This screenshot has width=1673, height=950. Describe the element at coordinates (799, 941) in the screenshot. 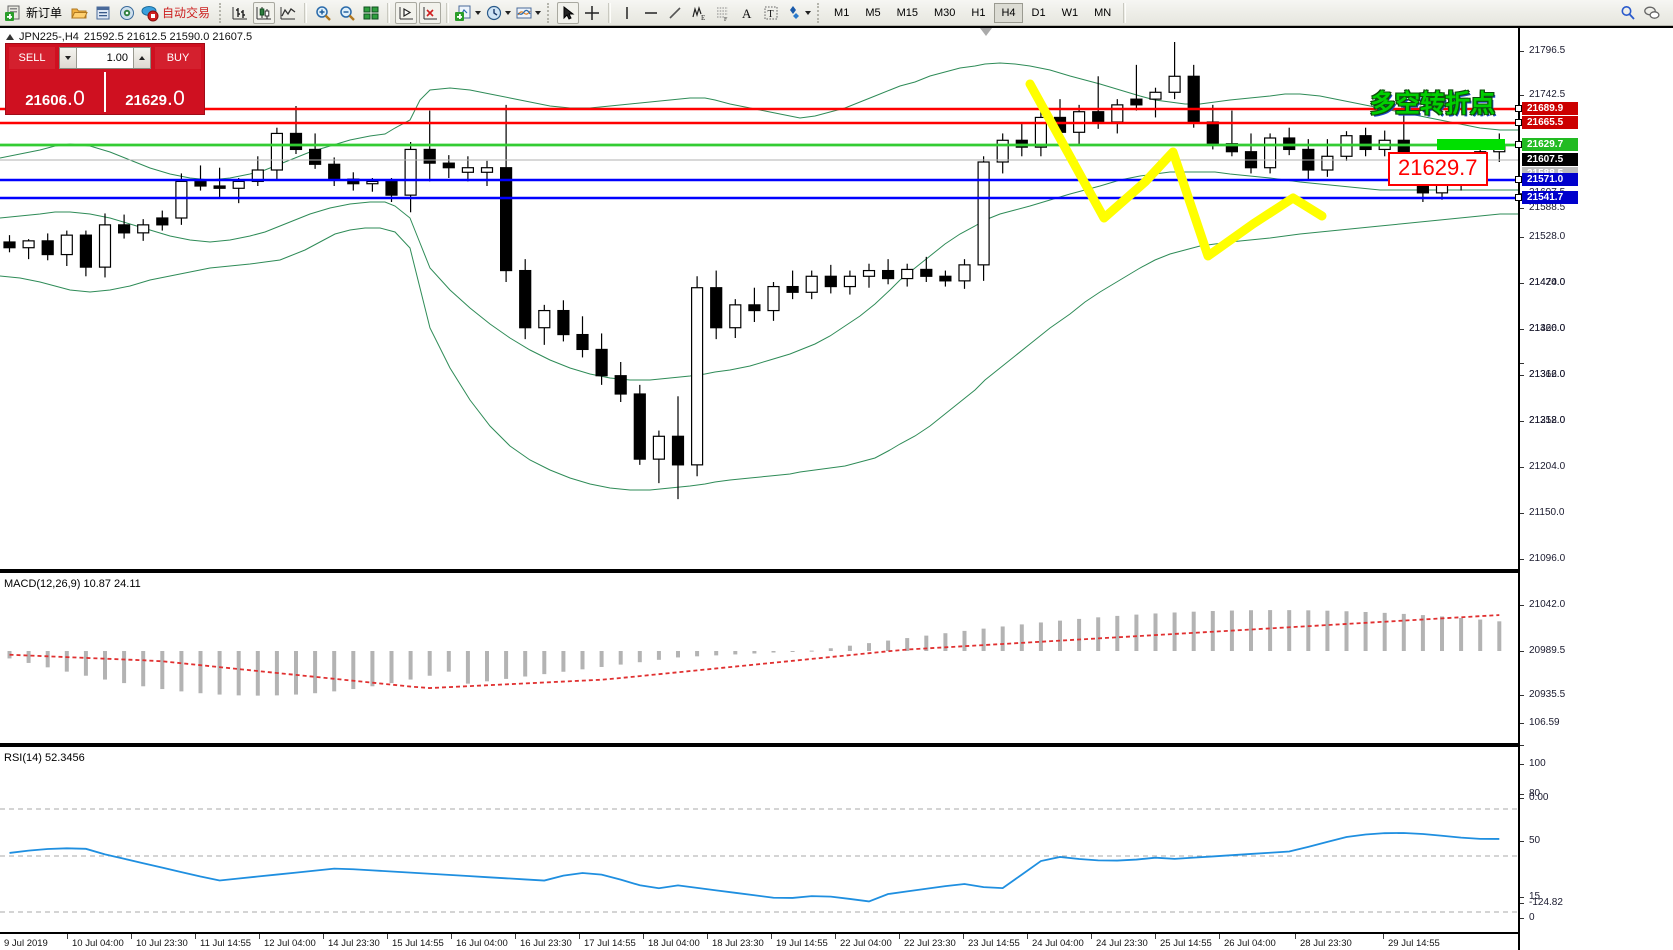

I see `time-label: 19 Jul 14:55` at that location.